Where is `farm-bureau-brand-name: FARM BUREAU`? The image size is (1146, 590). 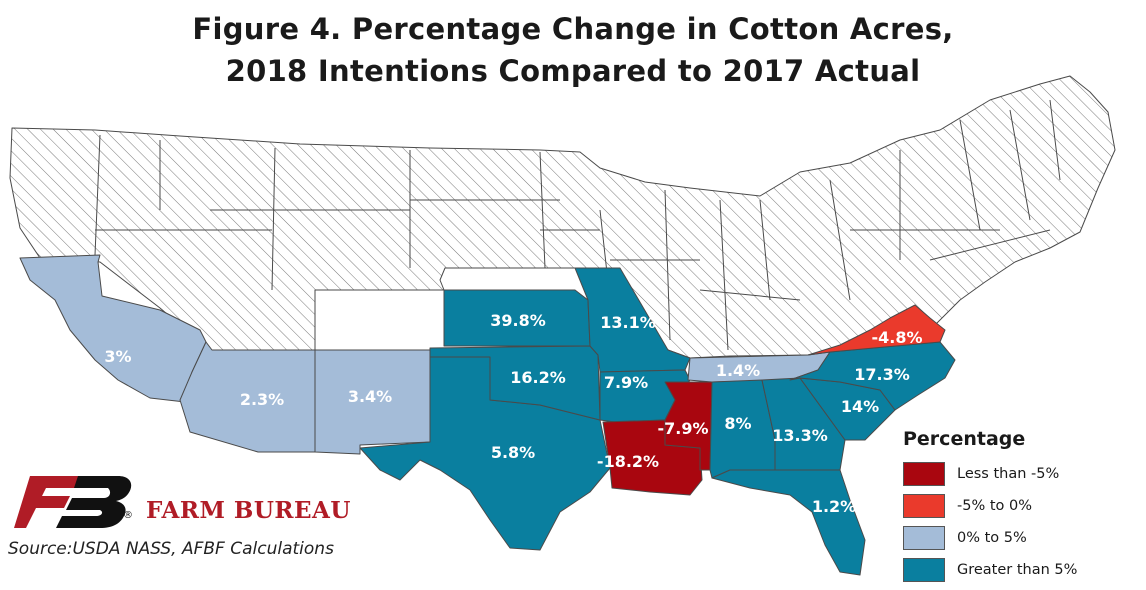 farm-bureau-brand-name: FARM BUREAU is located at coordinates (248, 510).